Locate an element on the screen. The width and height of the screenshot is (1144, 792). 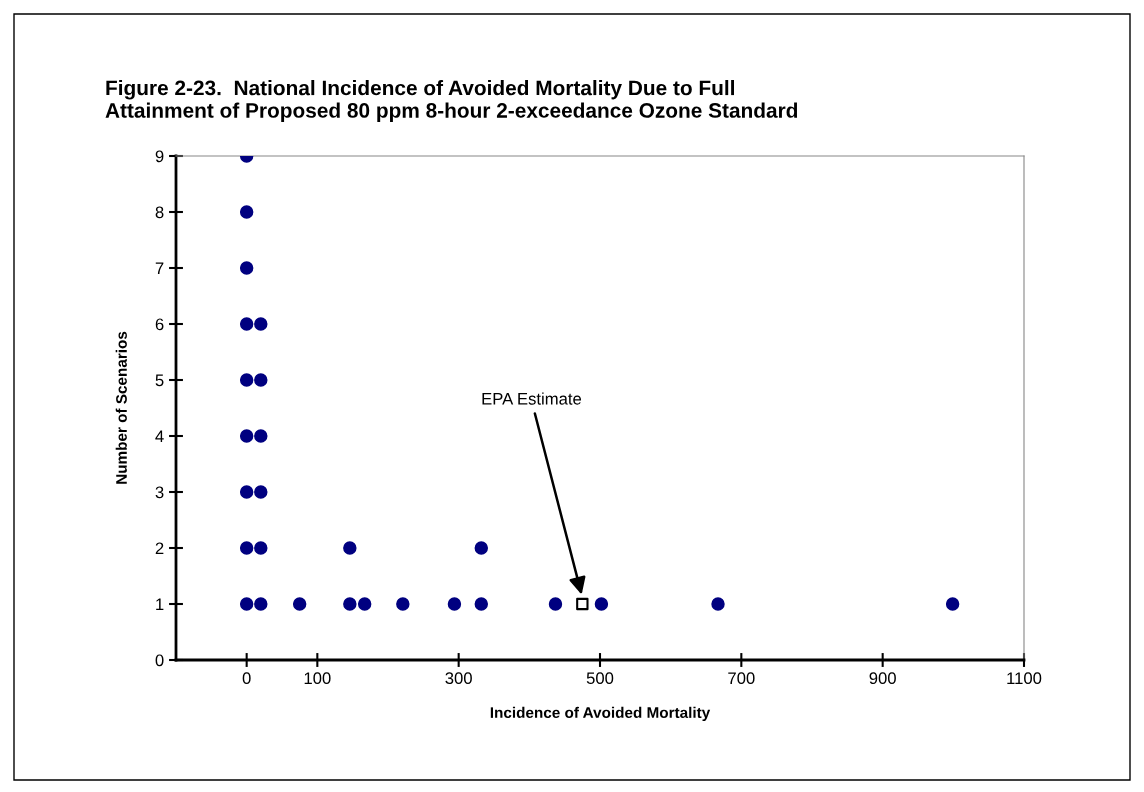
y-tick-label: 4 is located at coordinates (159, 436).